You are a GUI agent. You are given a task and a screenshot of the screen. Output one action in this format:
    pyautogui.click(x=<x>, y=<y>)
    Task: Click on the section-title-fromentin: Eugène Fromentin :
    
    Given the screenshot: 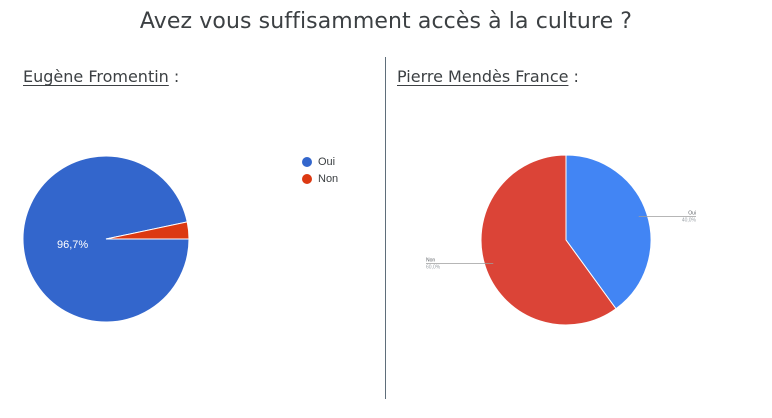 What is the action you would take?
    pyautogui.click(x=101, y=76)
    